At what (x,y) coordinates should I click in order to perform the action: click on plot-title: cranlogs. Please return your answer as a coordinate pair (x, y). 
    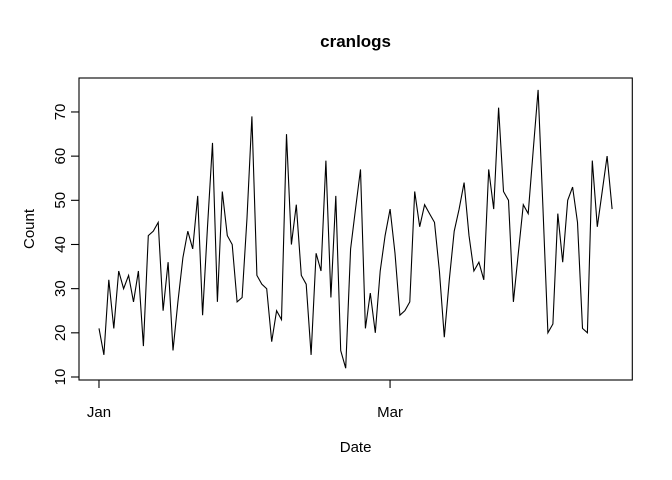
    Looking at the image, I should click on (355, 41).